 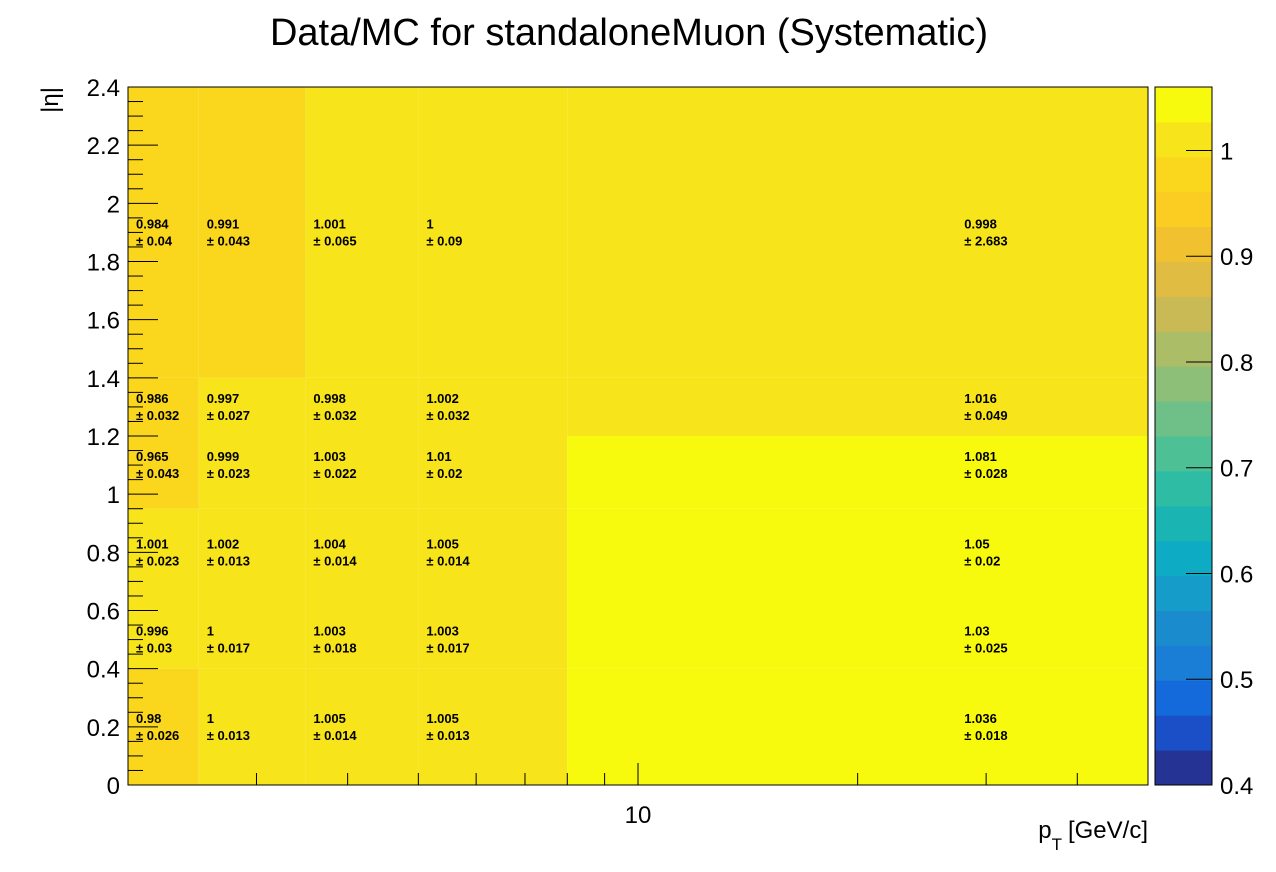 What do you see at coordinates (980, 398) in the screenshot?
I see `cell-value-label: 1.016` at bounding box center [980, 398].